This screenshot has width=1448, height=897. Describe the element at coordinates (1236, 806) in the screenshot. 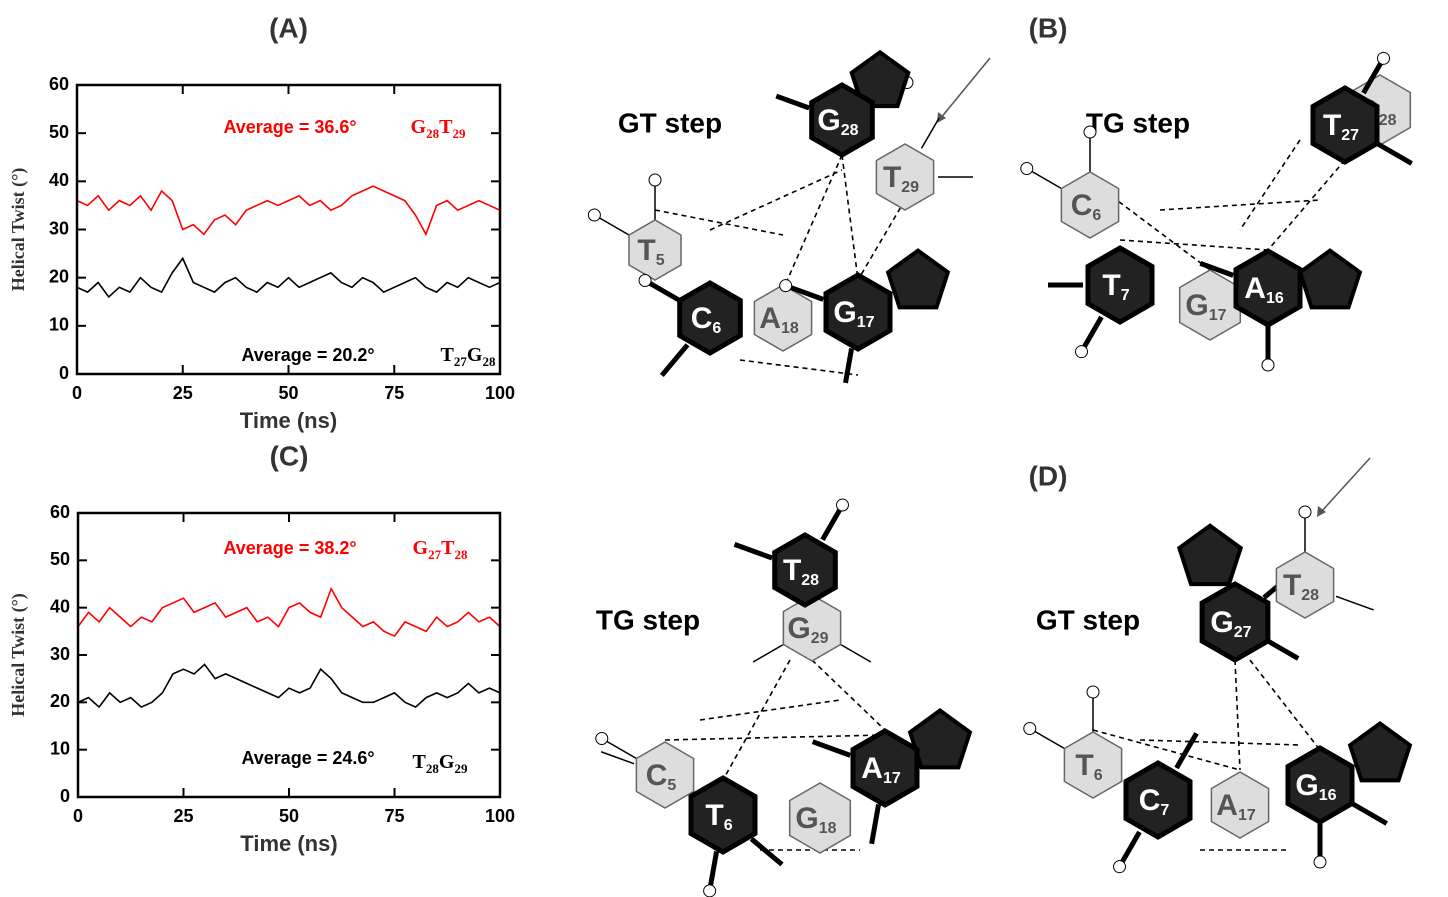

I see `base-label: A17` at that location.